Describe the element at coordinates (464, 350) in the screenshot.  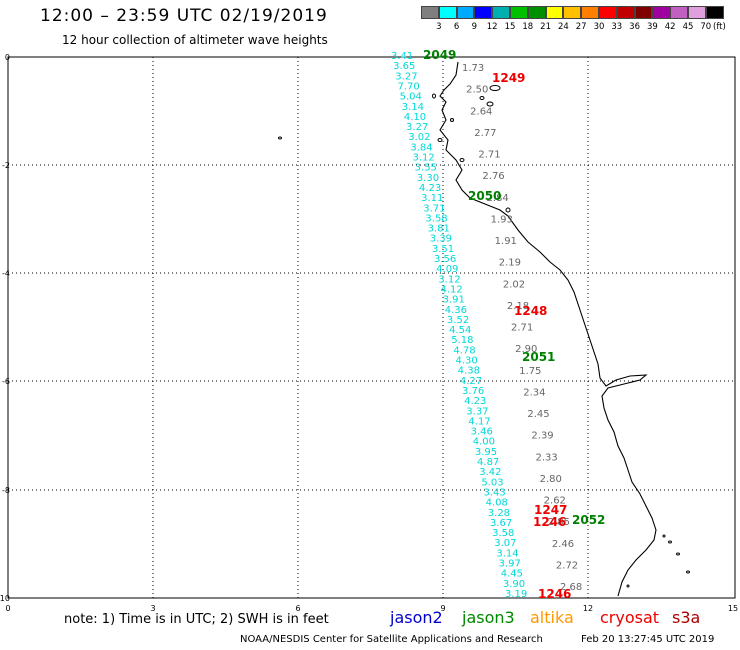
I see `swh-value-cyan: 4.78` at that location.